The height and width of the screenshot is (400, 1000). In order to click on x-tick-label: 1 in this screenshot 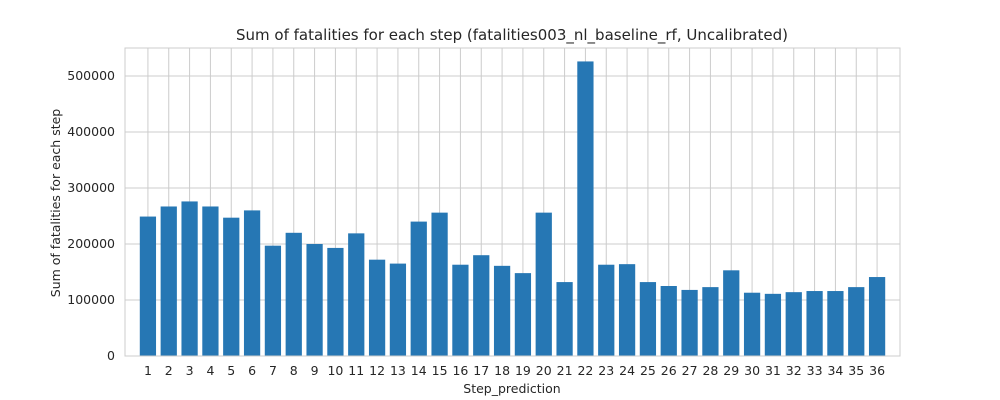, I will do `click(148, 370)`.